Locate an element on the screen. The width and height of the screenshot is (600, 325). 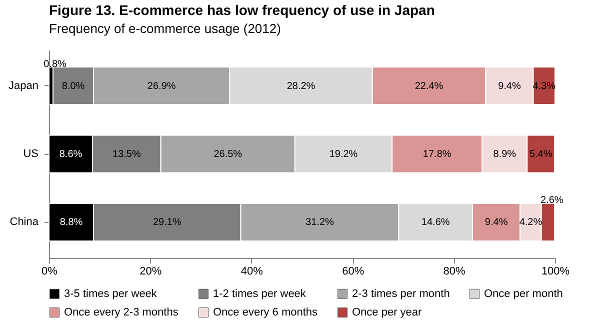
data-label: 31.2% is located at coordinates (320, 222).